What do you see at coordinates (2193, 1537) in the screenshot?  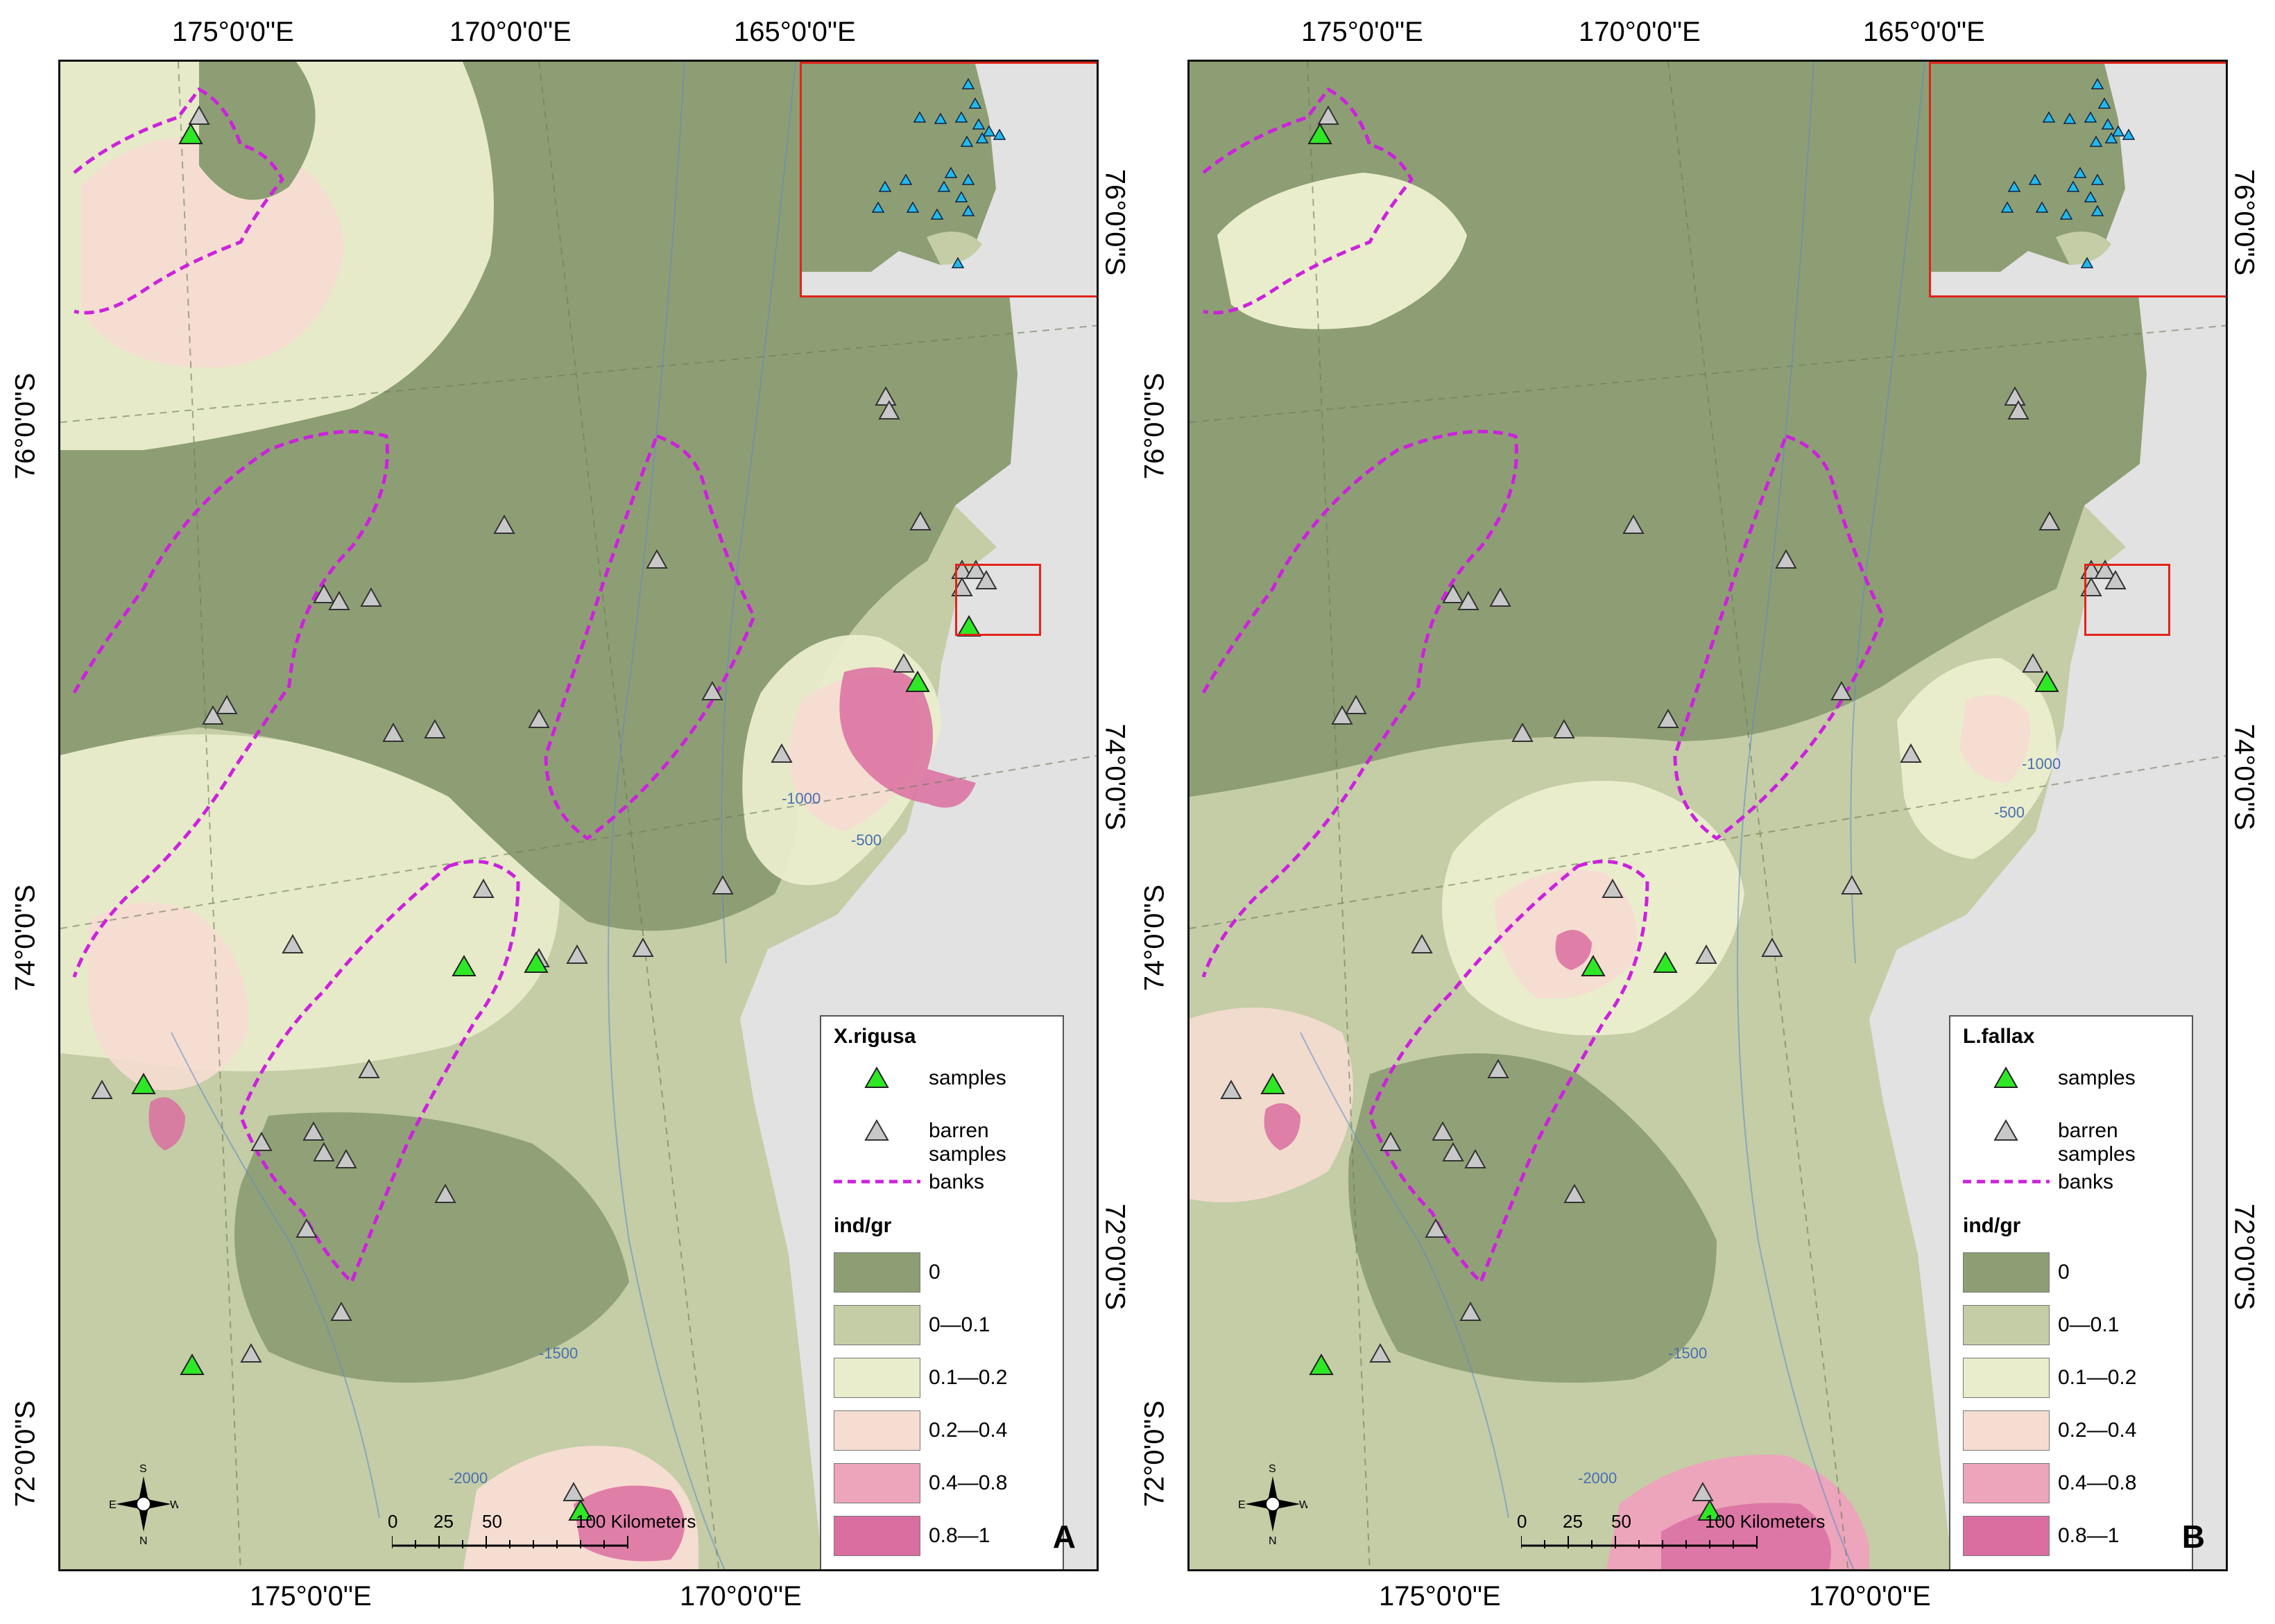 I see `panel-letter-b: B` at bounding box center [2193, 1537].